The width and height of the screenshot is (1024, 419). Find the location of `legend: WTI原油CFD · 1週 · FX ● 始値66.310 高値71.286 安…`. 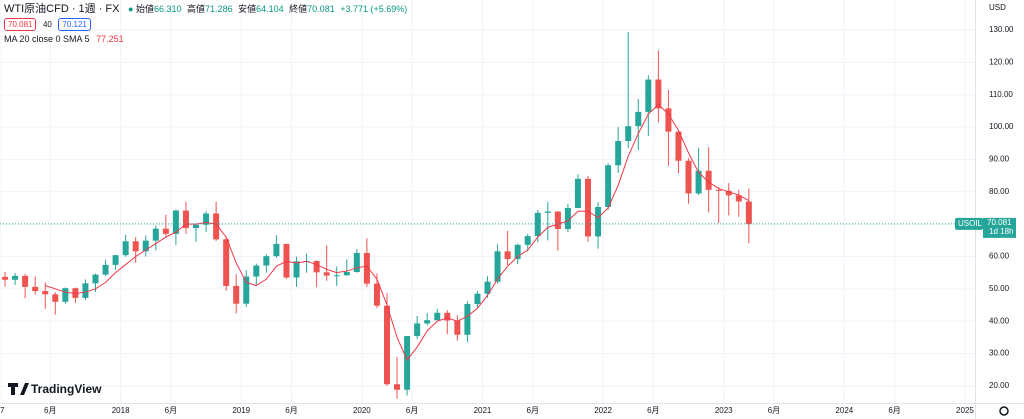

legend: WTI原油CFD · 1週 · FX ● 始値66.310 高値71.286 安… is located at coordinates (207, 24).